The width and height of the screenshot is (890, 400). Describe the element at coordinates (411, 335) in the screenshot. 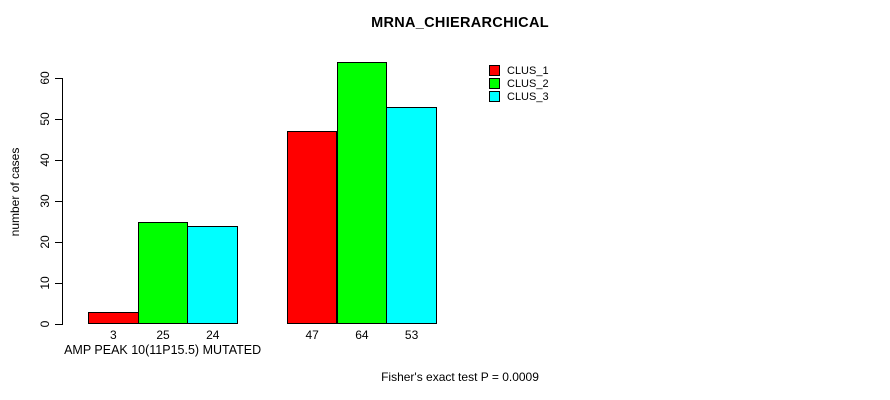

I see `bar-value-label: 53` at that location.